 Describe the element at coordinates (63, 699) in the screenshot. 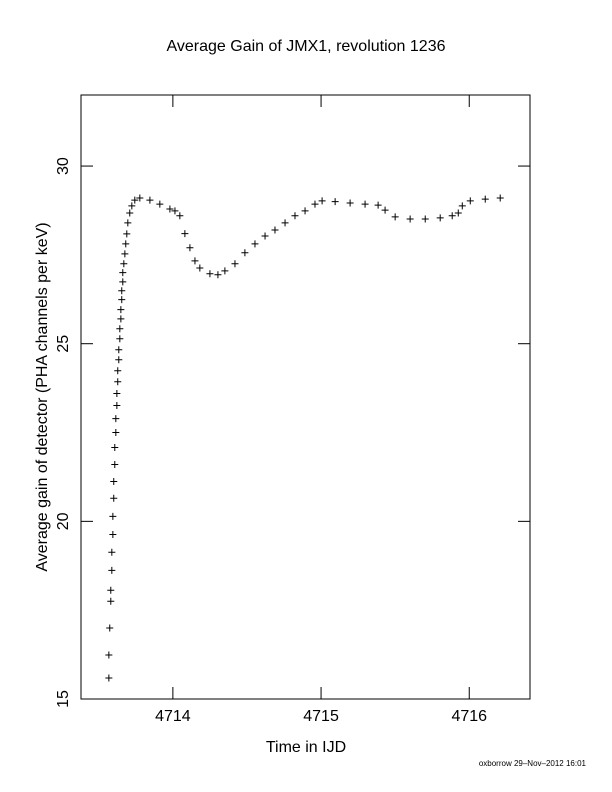

I see `y-tick-label: 15` at that location.